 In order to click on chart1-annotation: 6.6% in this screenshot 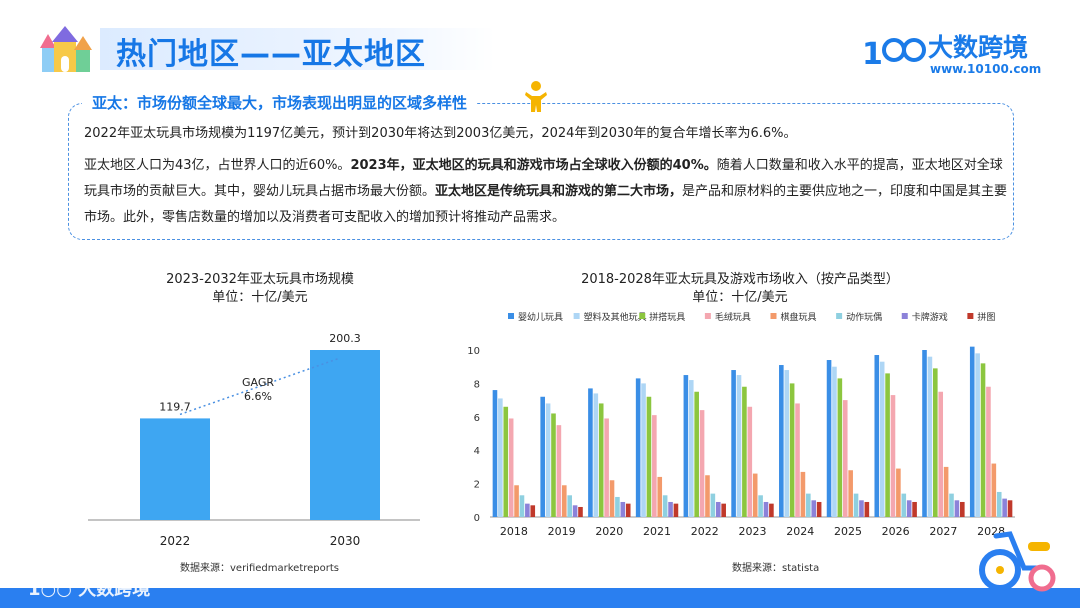, I will do `click(258, 396)`.